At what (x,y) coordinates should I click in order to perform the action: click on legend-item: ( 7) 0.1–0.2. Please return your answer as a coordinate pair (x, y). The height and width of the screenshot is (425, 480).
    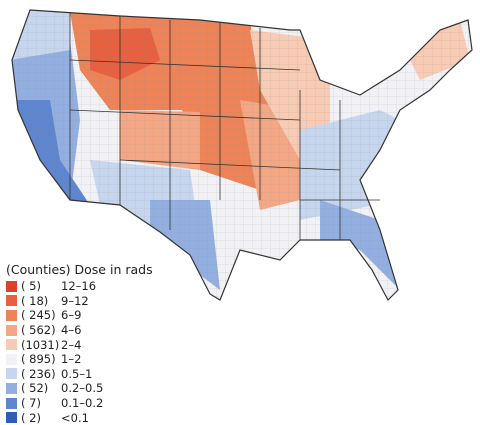
    Looking at the image, I should click on (106, 403).